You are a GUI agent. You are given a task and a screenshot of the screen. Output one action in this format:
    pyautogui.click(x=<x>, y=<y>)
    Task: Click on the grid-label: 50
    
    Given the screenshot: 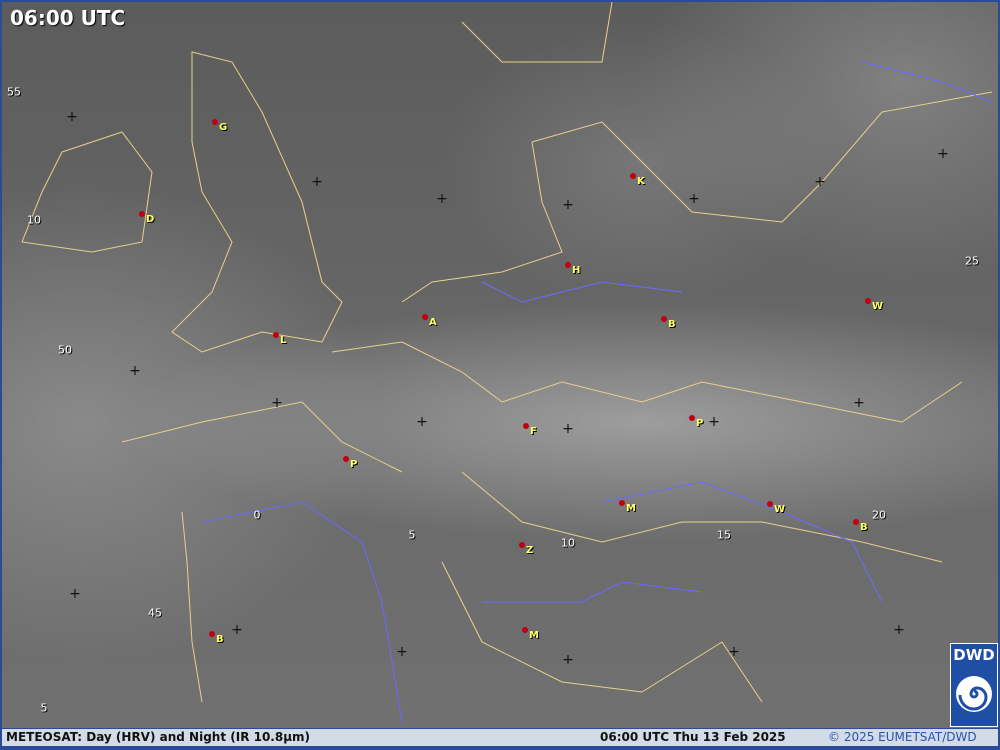 What is the action you would take?
    pyautogui.click(x=65, y=350)
    